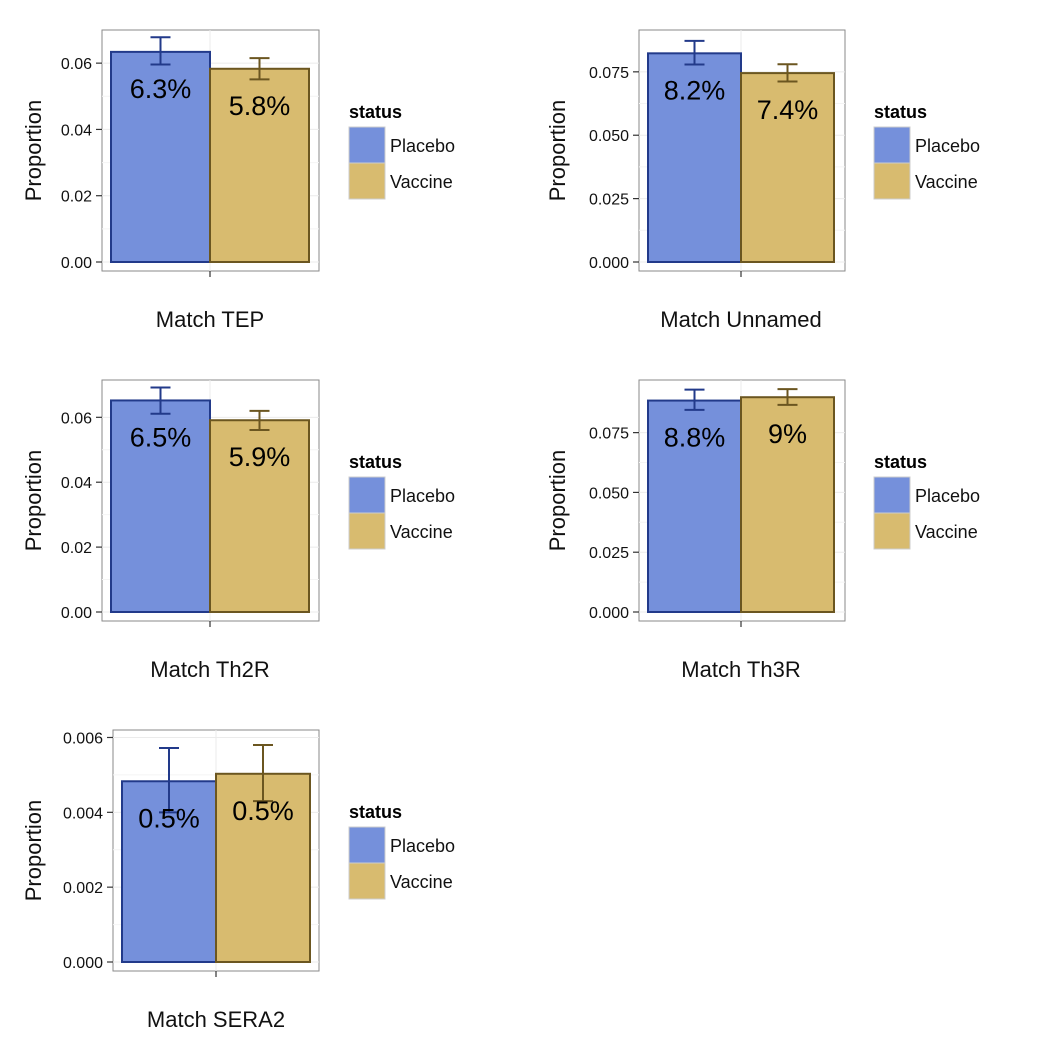 The height and width of the screenshot is (1050, 1050). What do you see at coordinates (83, 888) in the screenshot?
I see `y-tick-label: 0.002` at bounding box center [83, 888].